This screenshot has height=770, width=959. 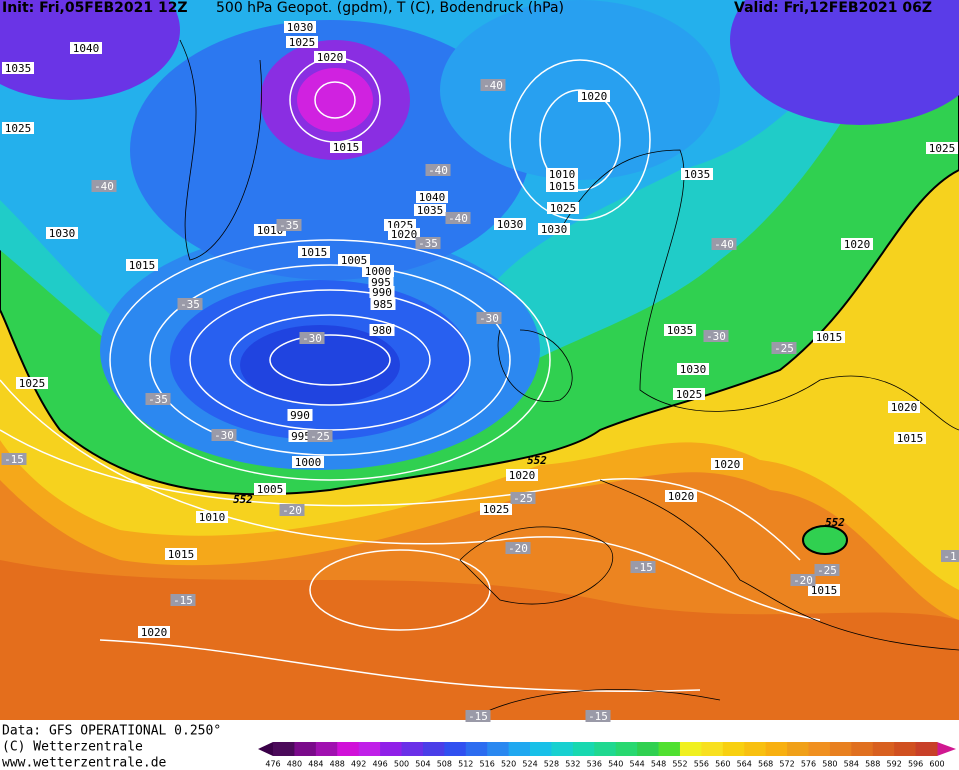 I want to click on pressure-label: 1005, so click(x=354, y=260).